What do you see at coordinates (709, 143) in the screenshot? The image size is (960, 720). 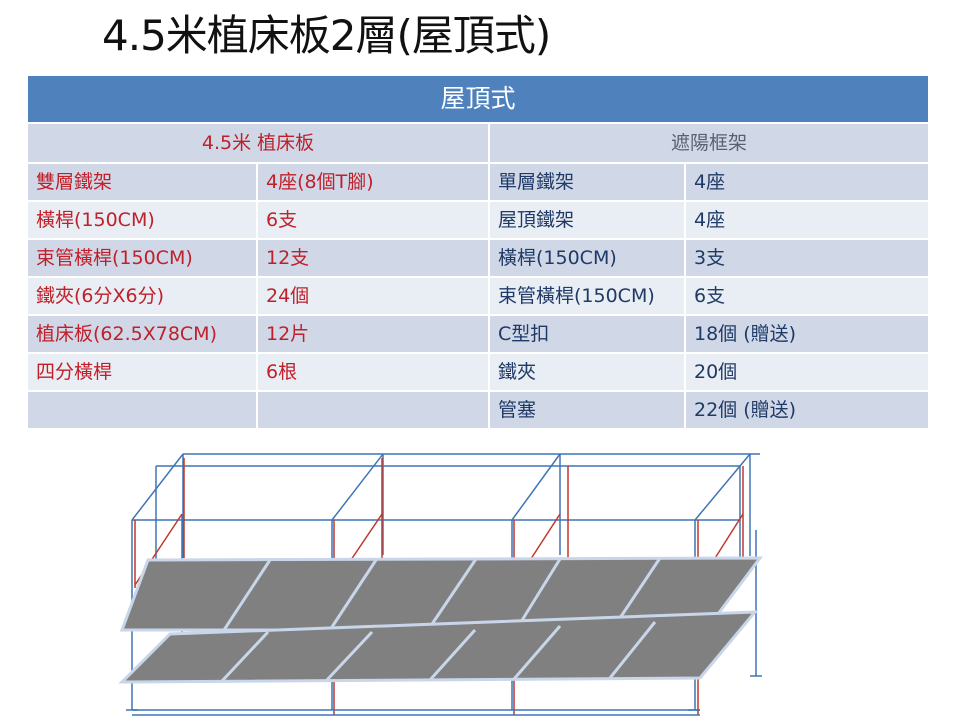 I see `right-group-header: 遮陽框架` at bounding box center [709, 143].